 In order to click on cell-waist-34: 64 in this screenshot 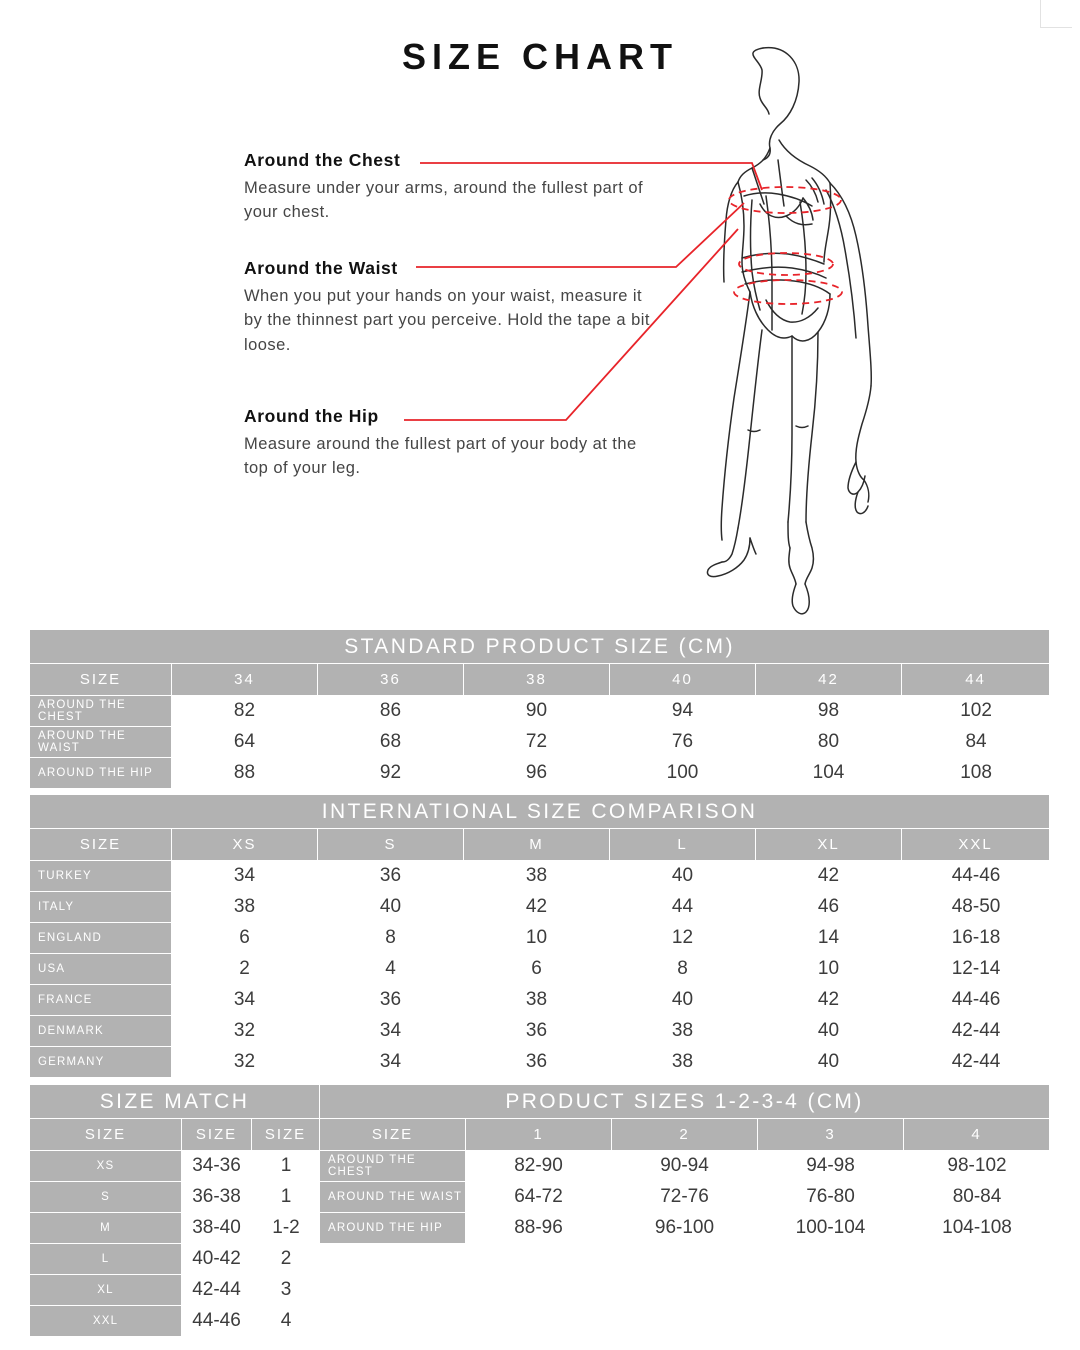, I will do `click(245, 742)`.